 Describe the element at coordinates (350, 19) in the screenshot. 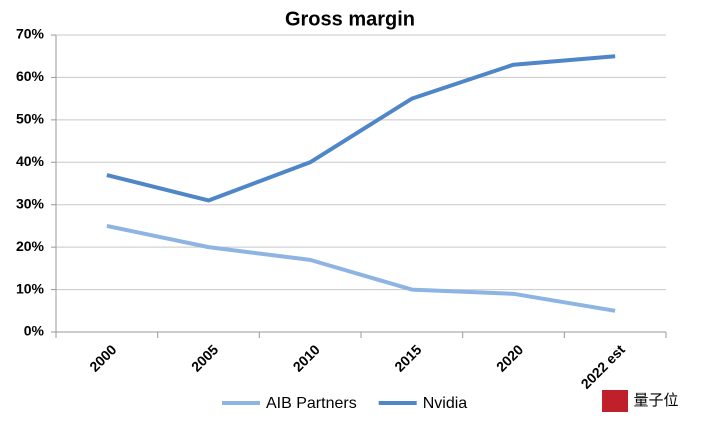

I see `chart-title: Gross margin` at that location.